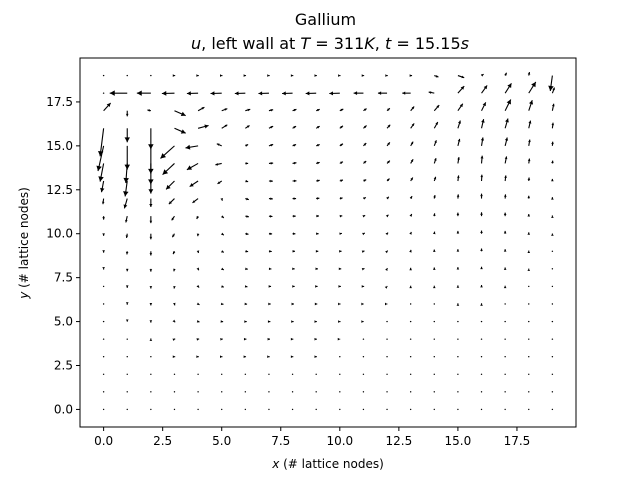 The width and height of the screenshot is (640, 485). What do you see at coordinates (63, 409) in the screenshot?
I see `y-tick-label: 0.0` at bounding box center [63, 409].